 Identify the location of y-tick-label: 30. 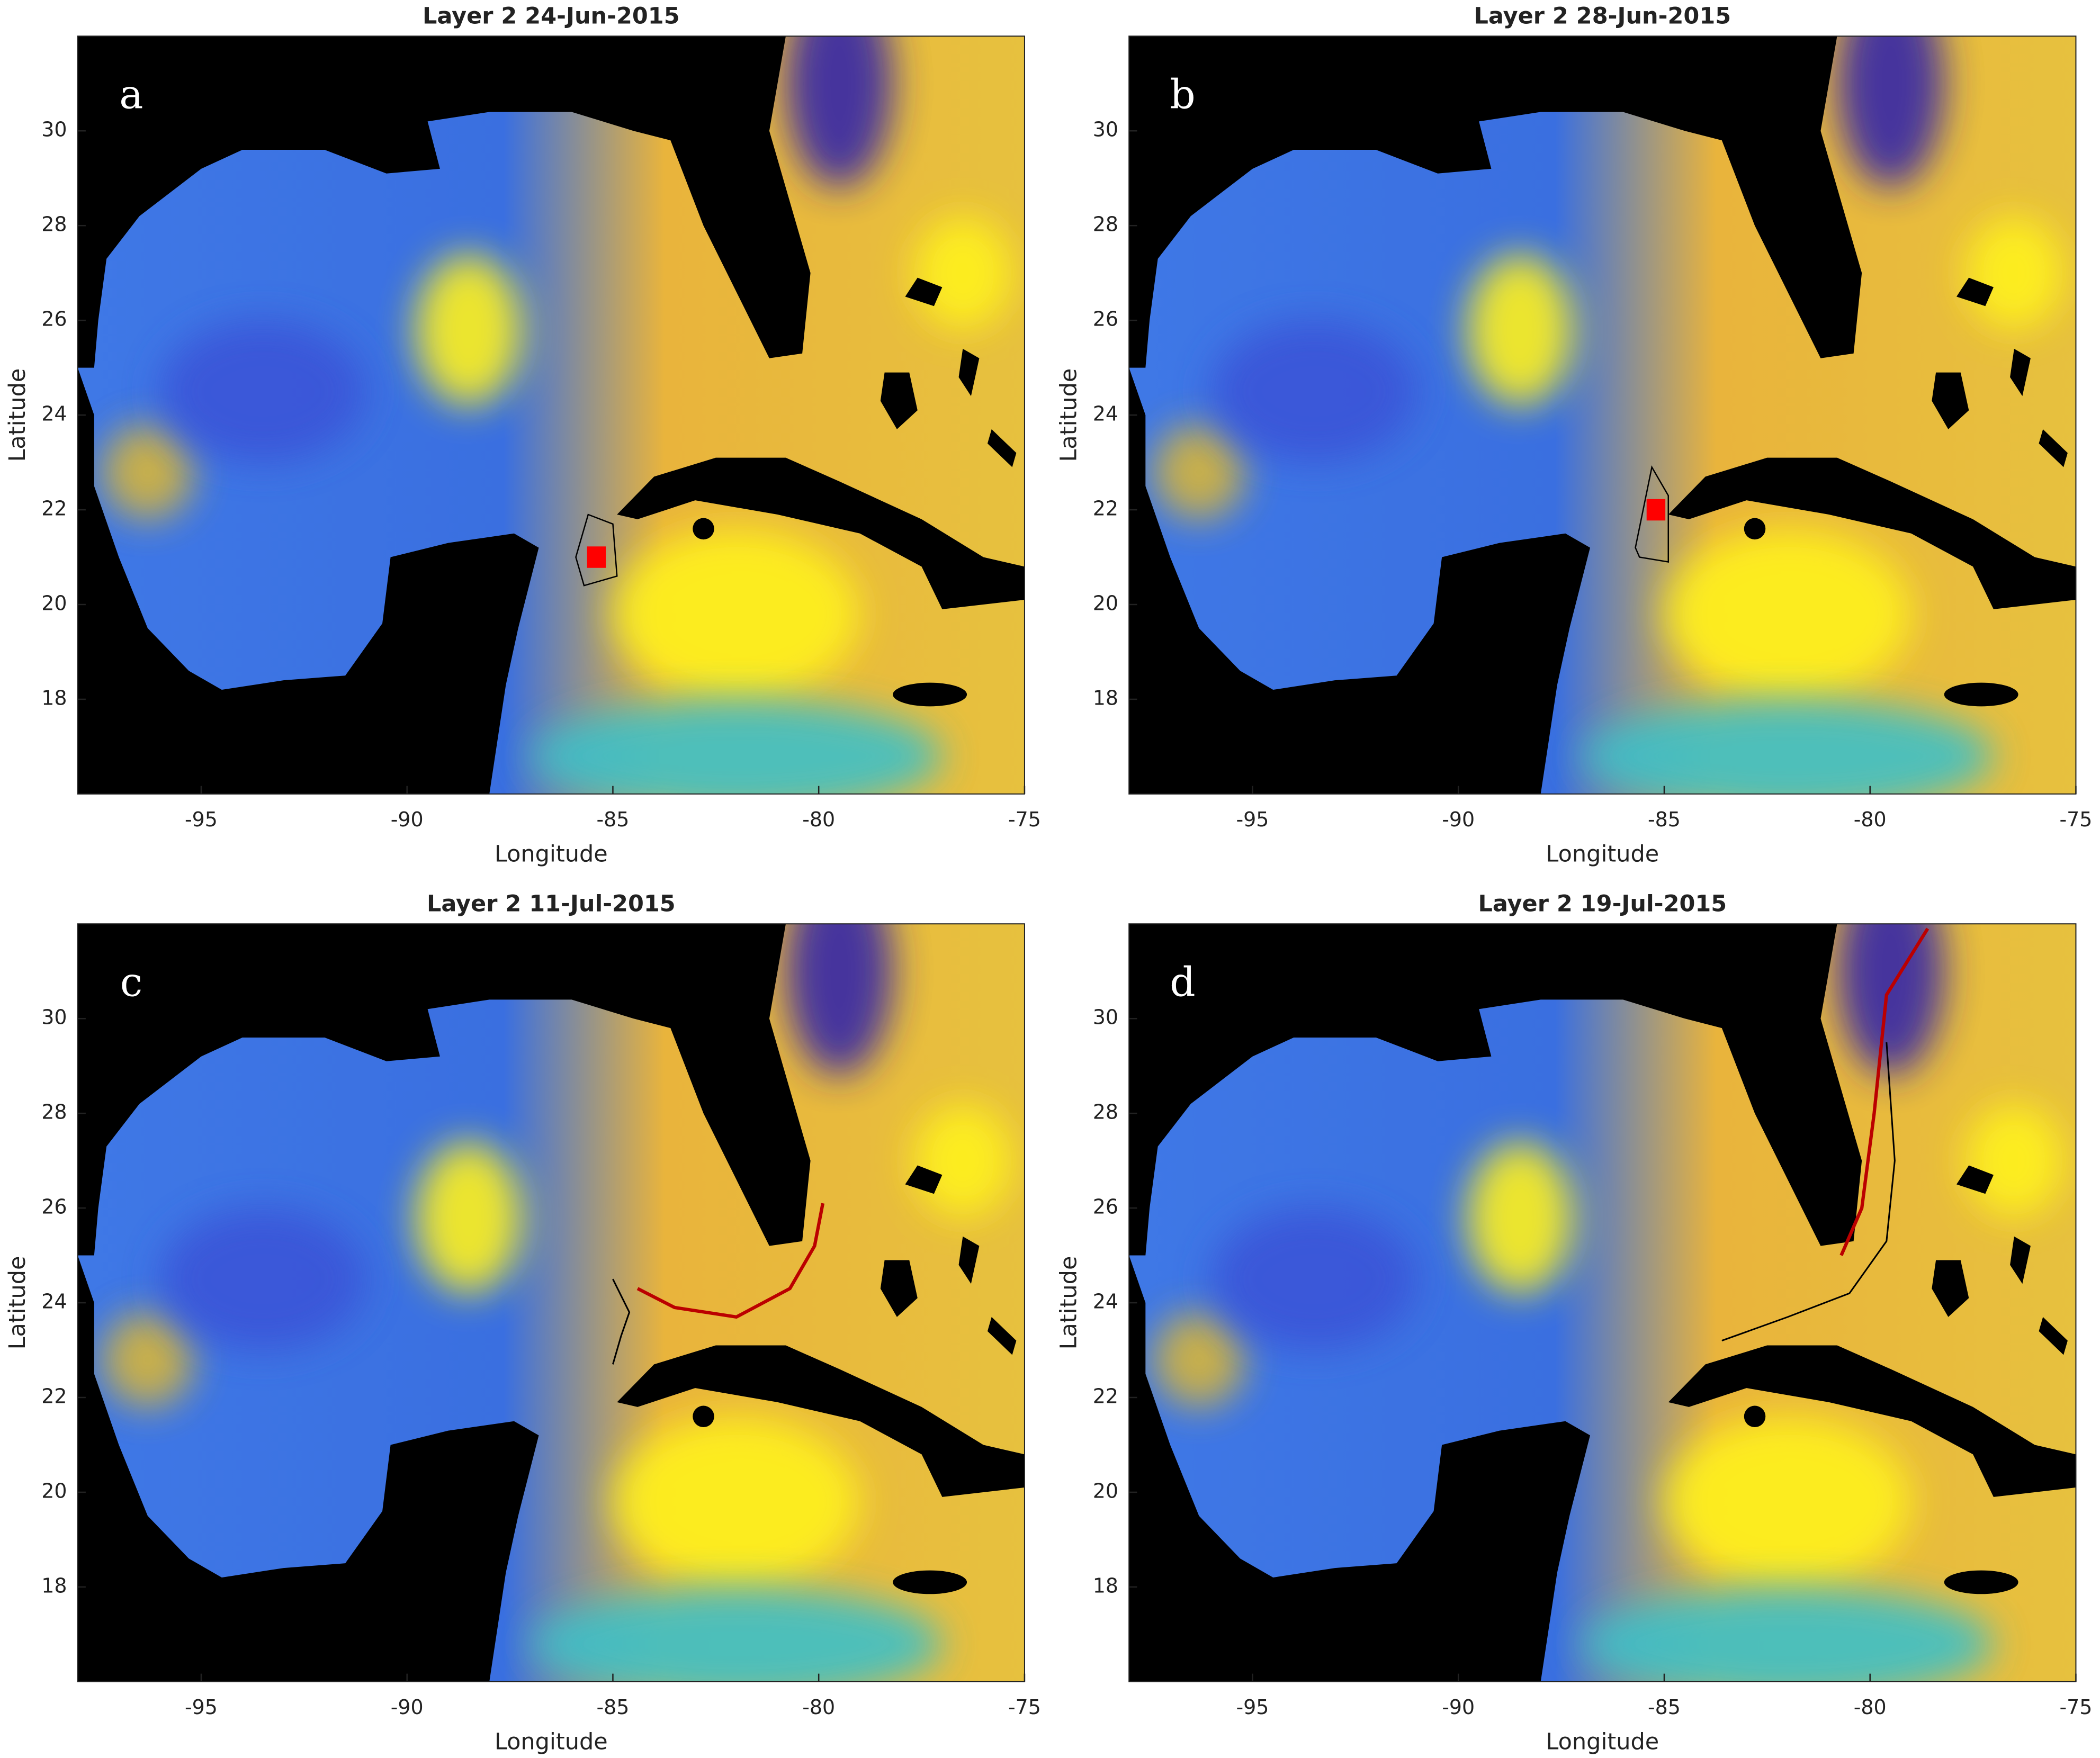
(54, 130).